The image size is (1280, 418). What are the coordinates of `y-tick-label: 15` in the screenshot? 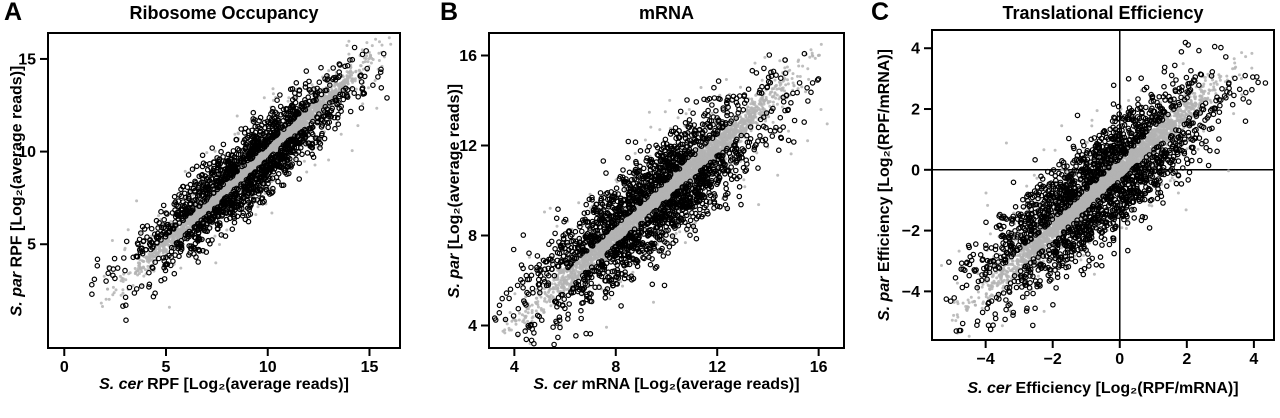 It's located at (27, 59).